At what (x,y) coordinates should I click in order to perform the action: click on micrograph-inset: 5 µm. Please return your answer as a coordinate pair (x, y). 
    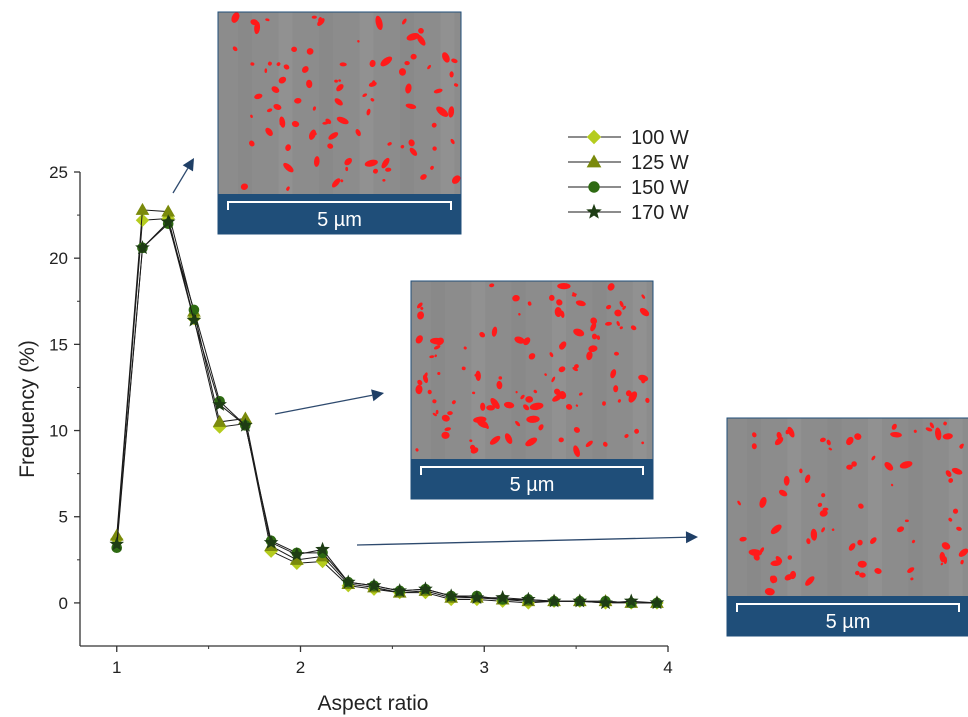
    Looking at the image, I should click on (339, 123).